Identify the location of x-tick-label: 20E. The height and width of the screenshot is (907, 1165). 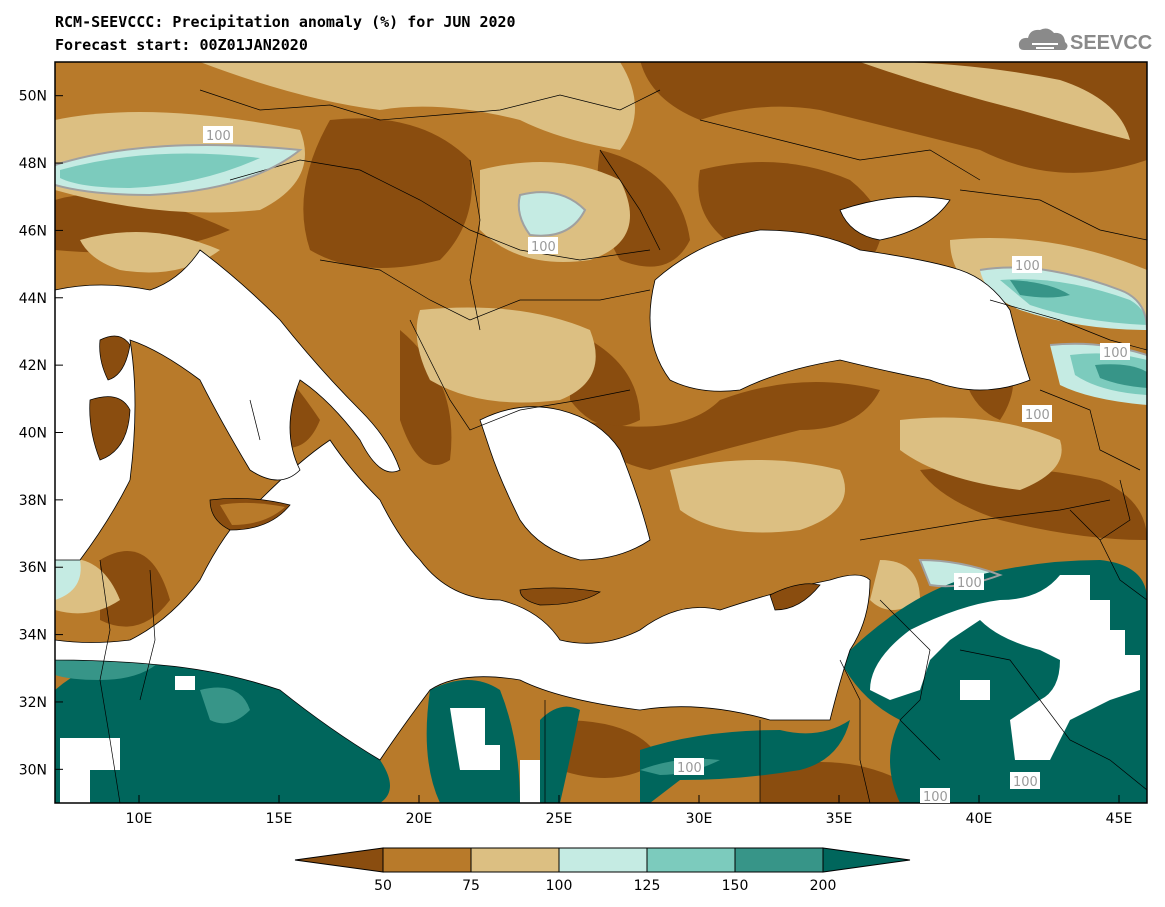
(419, 819).